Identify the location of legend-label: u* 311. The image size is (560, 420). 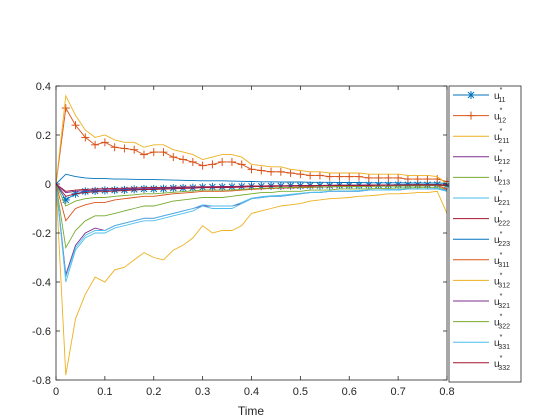
(502, 260).